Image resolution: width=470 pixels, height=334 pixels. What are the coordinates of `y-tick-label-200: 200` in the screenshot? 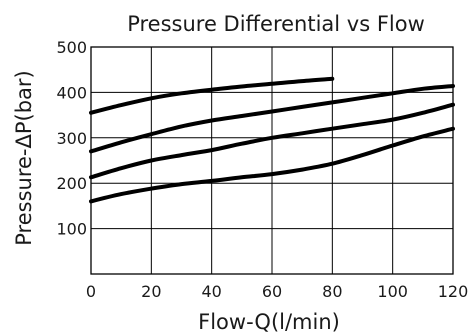 It's located at (71, 183).